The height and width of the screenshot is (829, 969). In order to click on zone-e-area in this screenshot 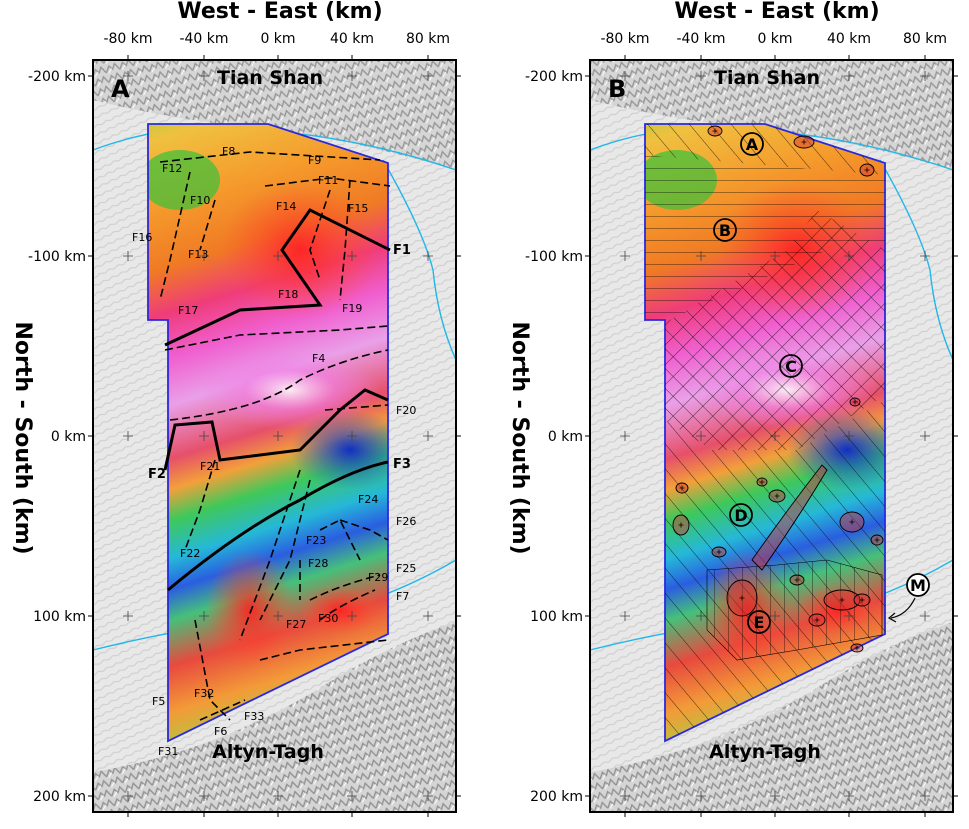, I will do `click(794, 610)`.